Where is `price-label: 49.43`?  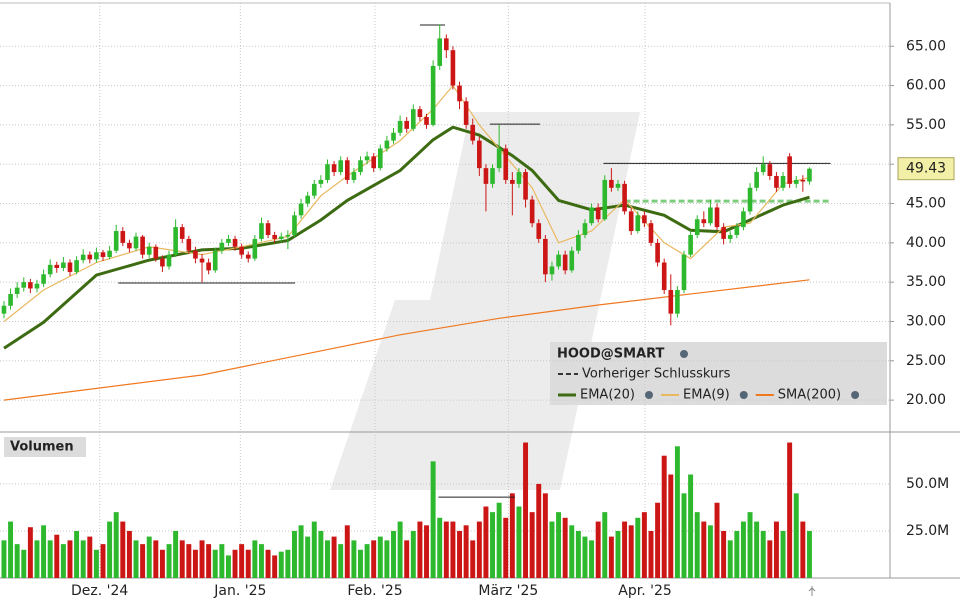
price-label: 49.43 is located at coordinates (926, 169).